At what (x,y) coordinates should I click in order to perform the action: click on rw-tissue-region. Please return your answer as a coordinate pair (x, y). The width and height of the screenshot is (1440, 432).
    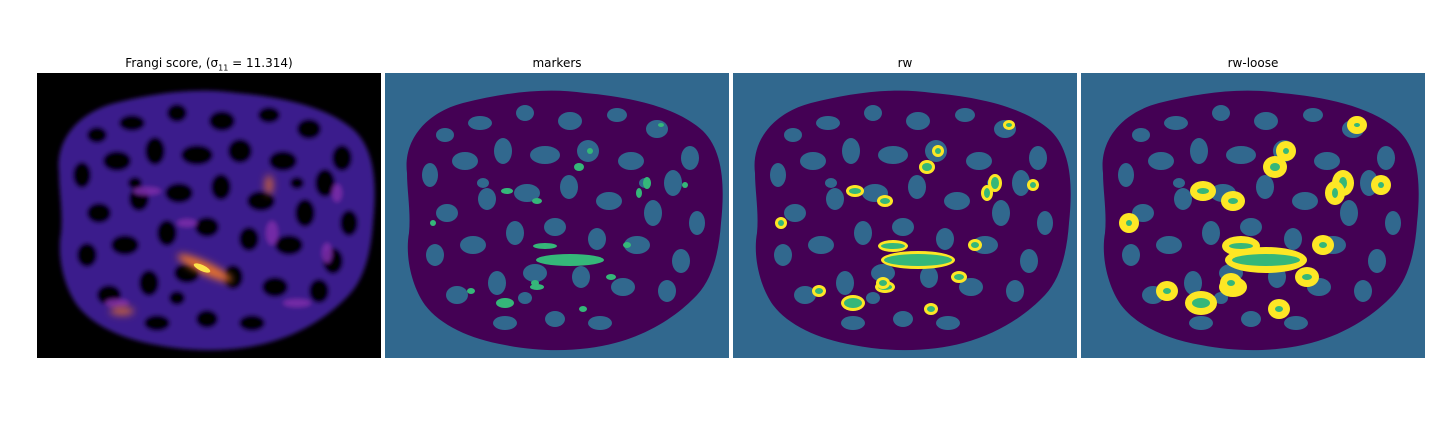
    Looking at the image, I should click on (912, 220).